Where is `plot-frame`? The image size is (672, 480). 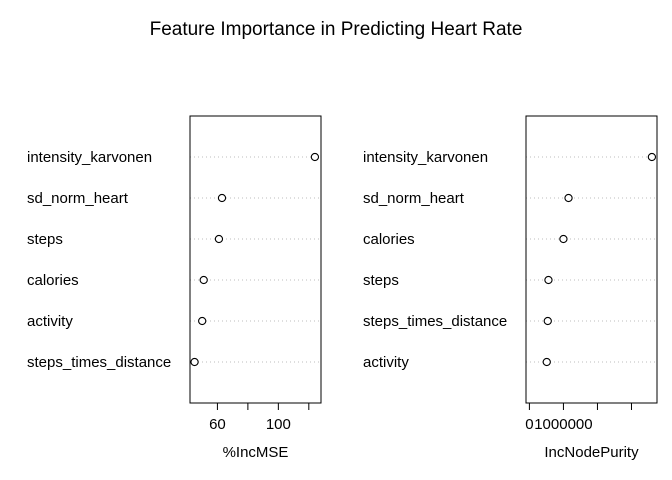 plot-frame is located at coordinates (255, 259).